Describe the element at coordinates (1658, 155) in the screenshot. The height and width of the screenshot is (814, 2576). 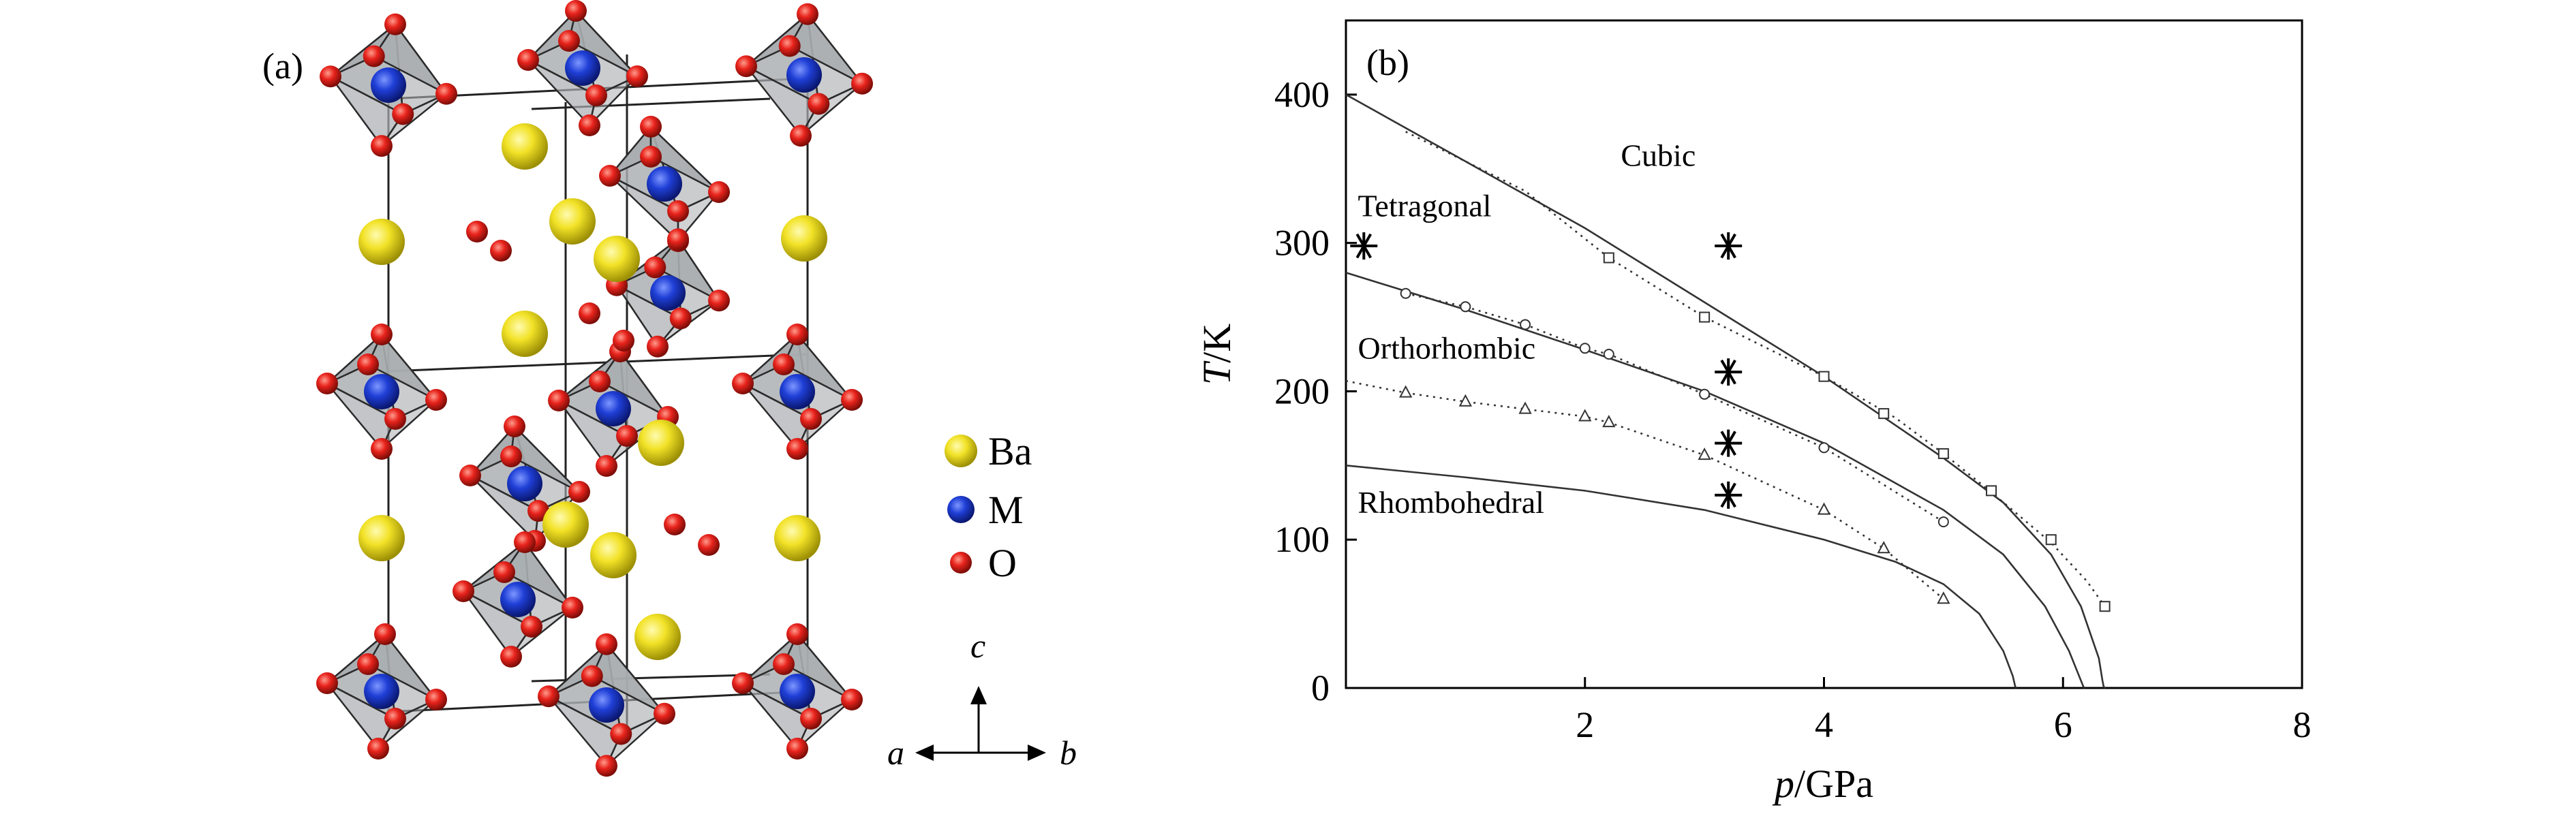
I see `phase-label: Cubic` at that location.